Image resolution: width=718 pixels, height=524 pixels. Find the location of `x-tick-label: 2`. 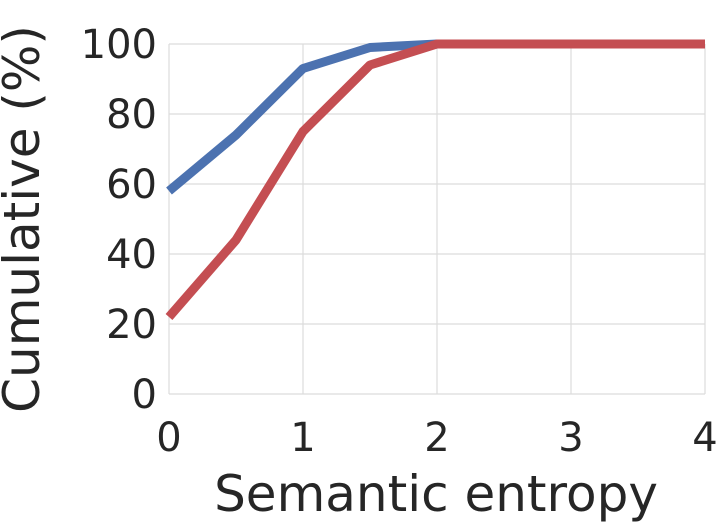

x-tick-label: 2 is located at coordinates (436, 438).